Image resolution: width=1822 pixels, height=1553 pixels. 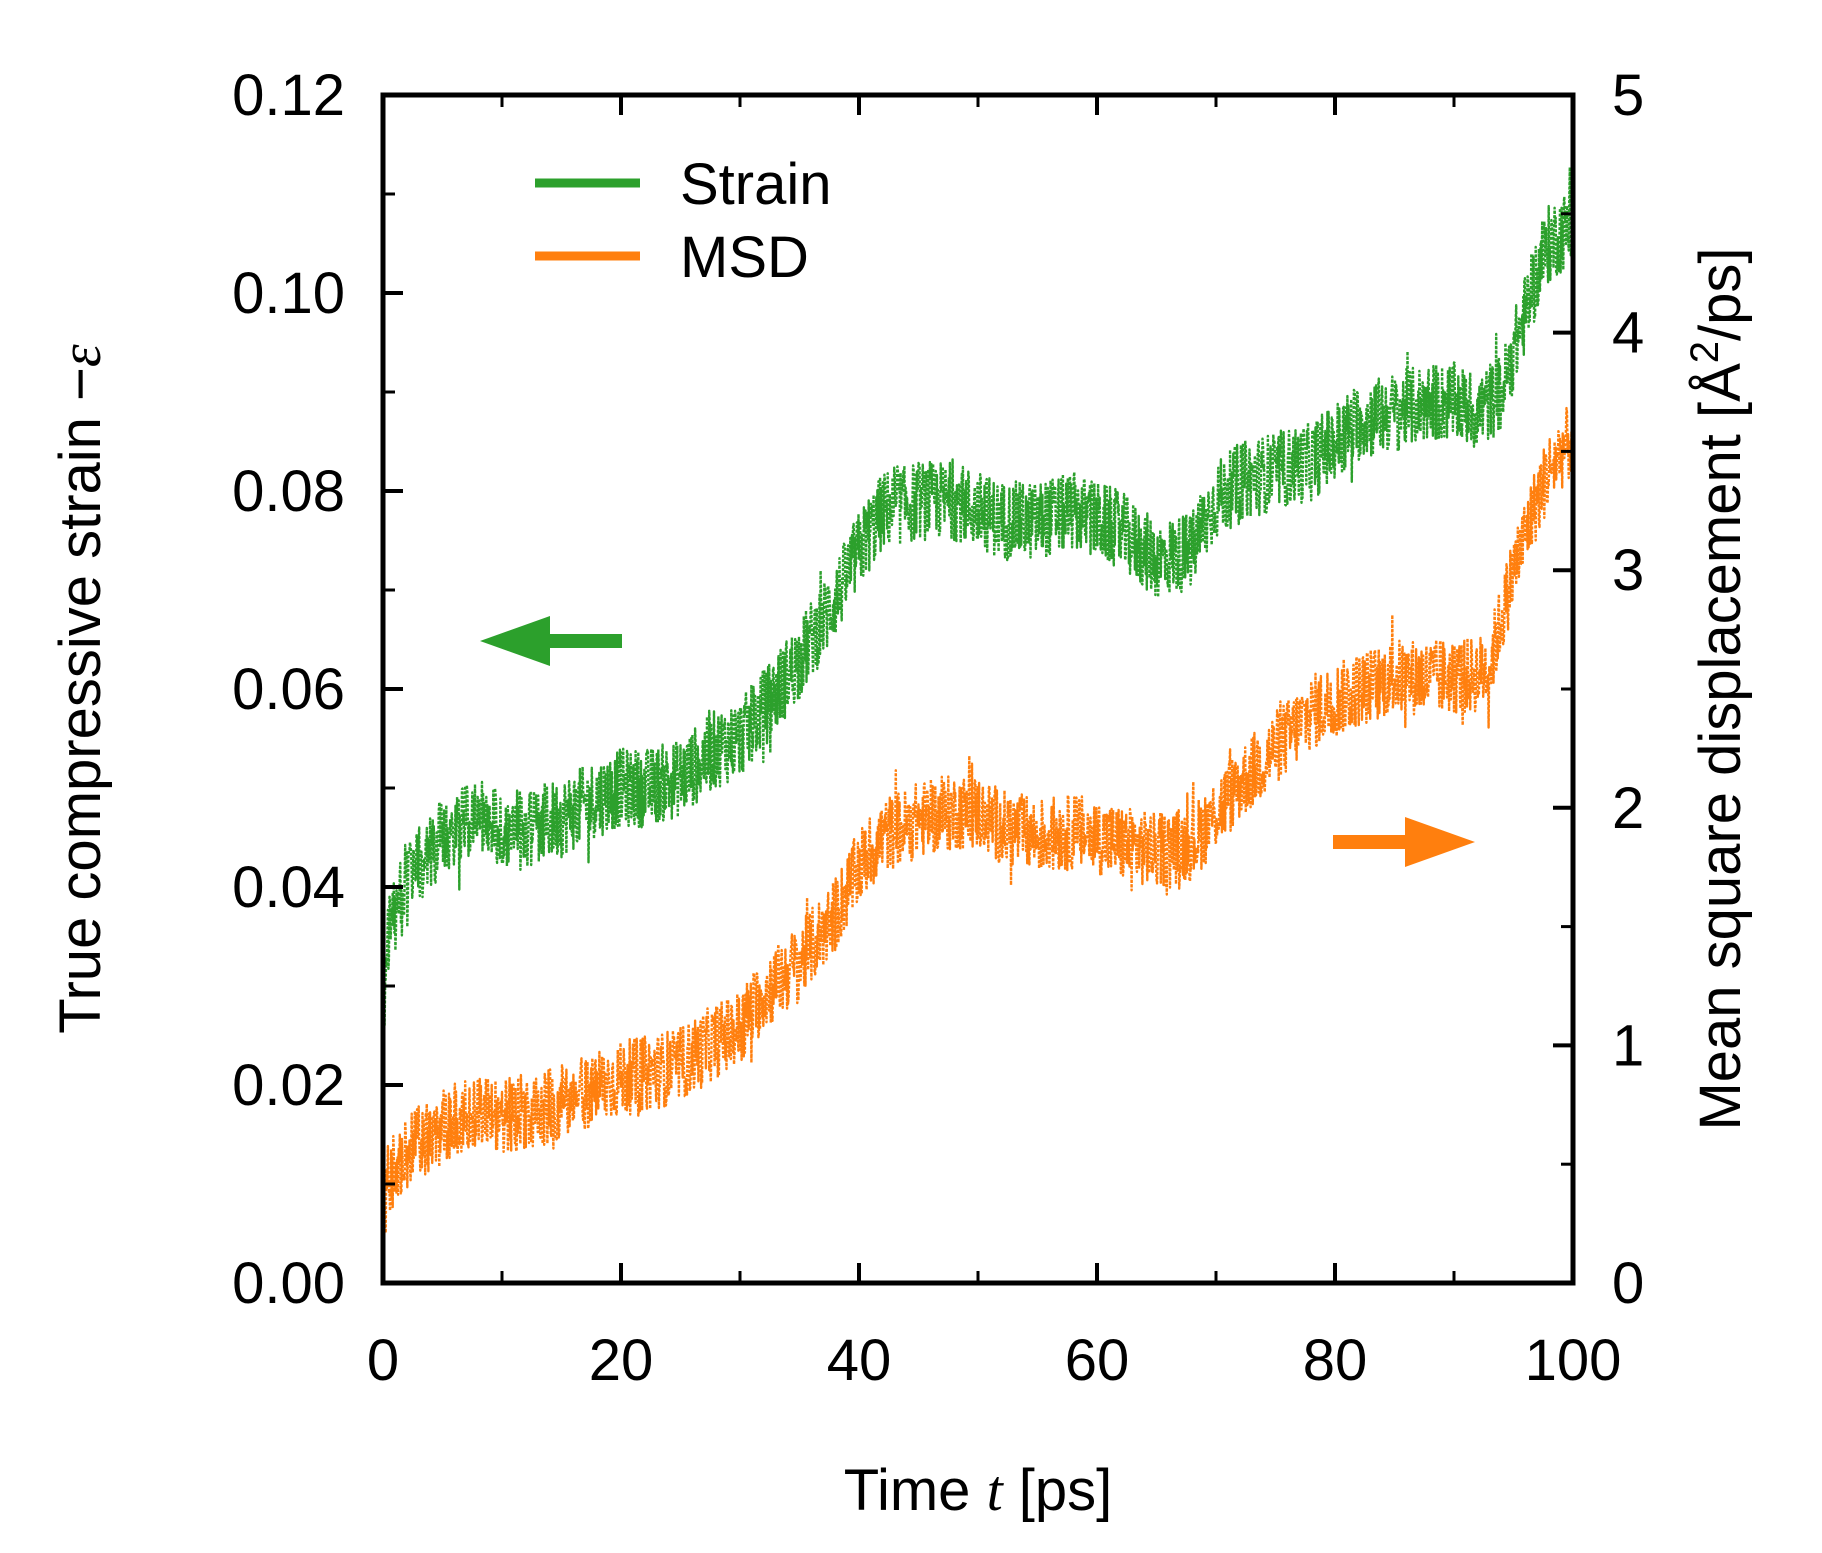 I want to click on y-right-tick-label: 4, so click(x=1628, y=333).